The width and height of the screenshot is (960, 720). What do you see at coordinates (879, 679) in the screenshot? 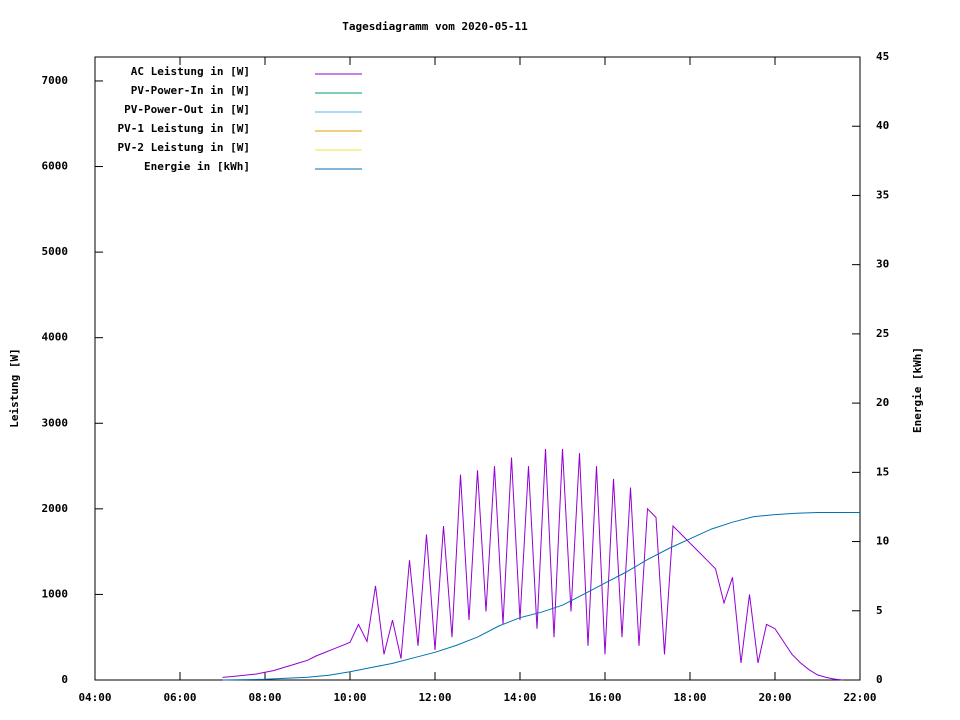
I see `y2-tick-label: 0` at bounding box center [879, 679].